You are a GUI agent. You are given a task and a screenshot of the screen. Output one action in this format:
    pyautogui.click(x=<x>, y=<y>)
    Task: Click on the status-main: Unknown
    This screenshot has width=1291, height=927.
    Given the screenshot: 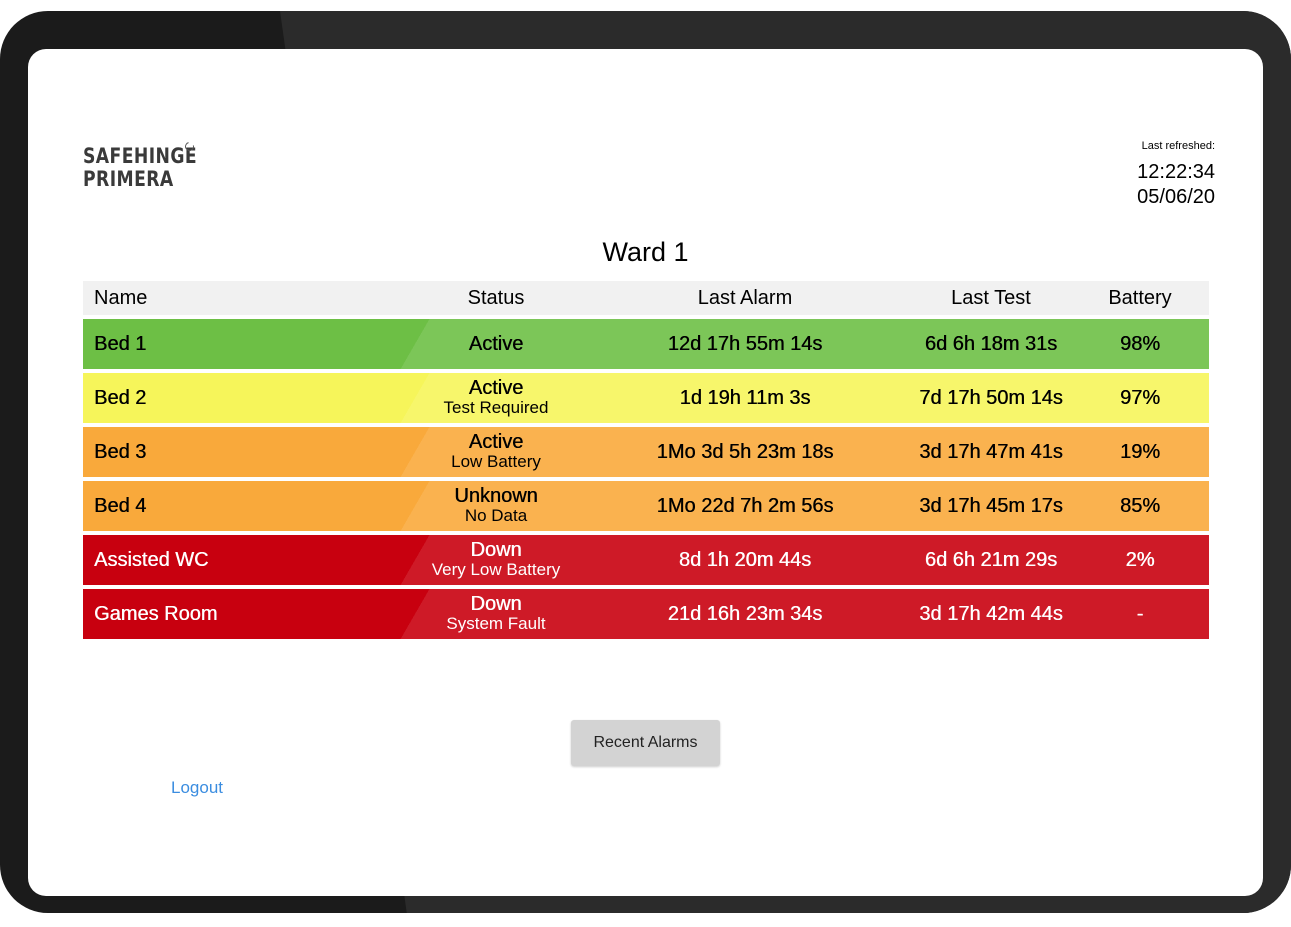 What is the action you would take?
    pyautogui.click(x=496, y=496)
    